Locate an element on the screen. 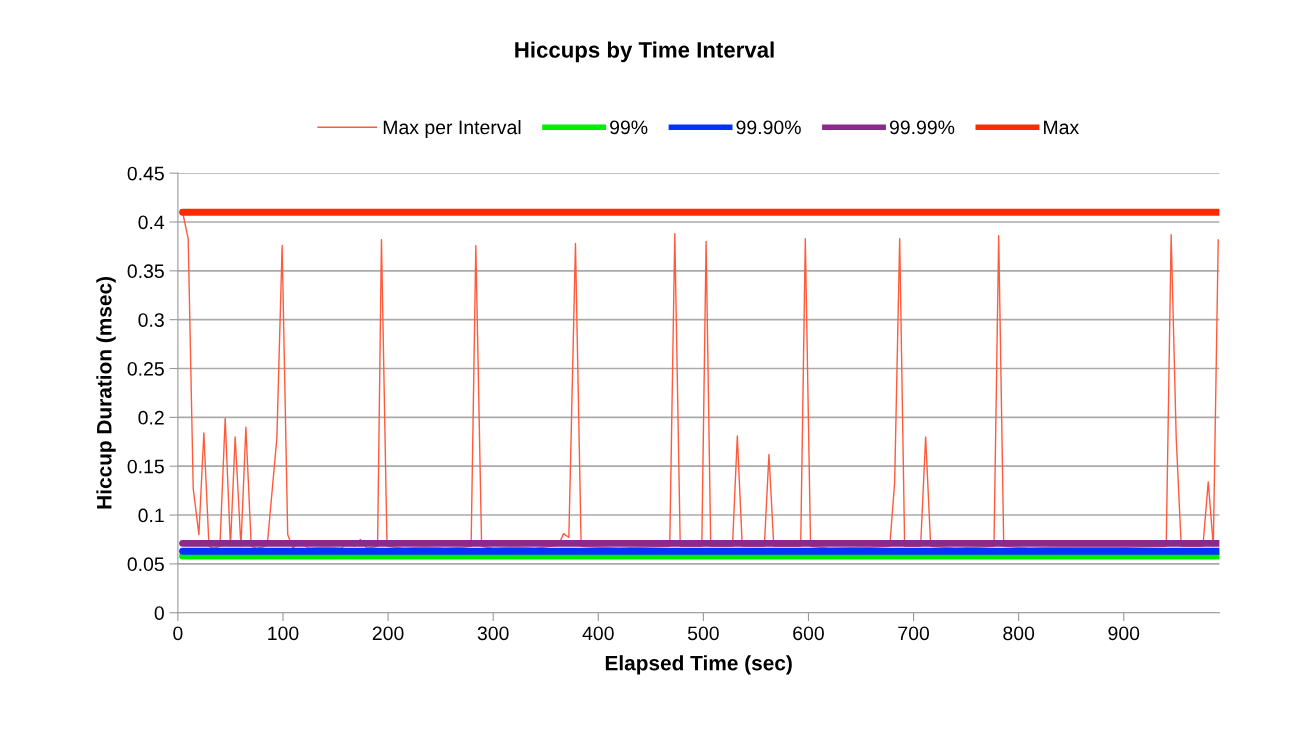 This screenshot has height=740, width=1289. y-tick-label: 0.1 is located at coordinates (151, 515).